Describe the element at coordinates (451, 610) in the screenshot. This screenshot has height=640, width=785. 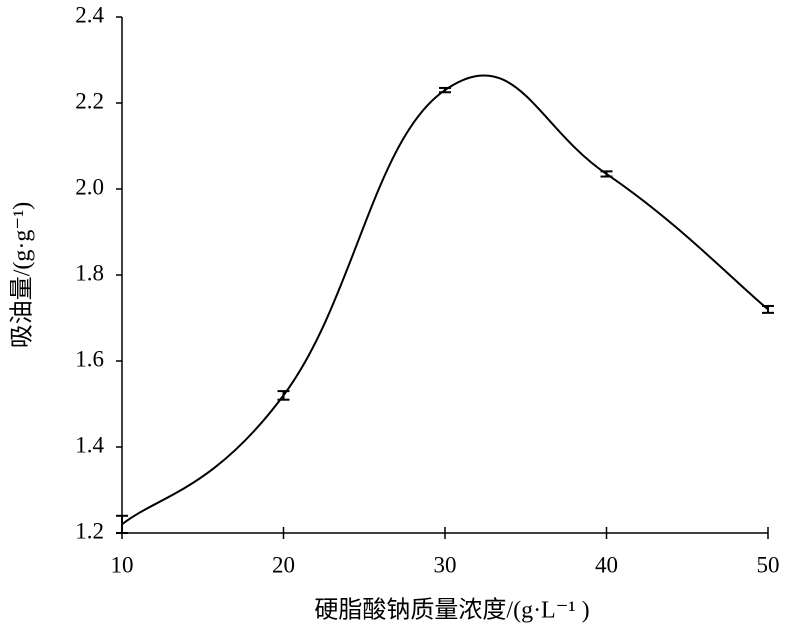
I see `x-axis-label: 硬脂酸钠质量浓度/(g·L⁻¹ )` at that location.